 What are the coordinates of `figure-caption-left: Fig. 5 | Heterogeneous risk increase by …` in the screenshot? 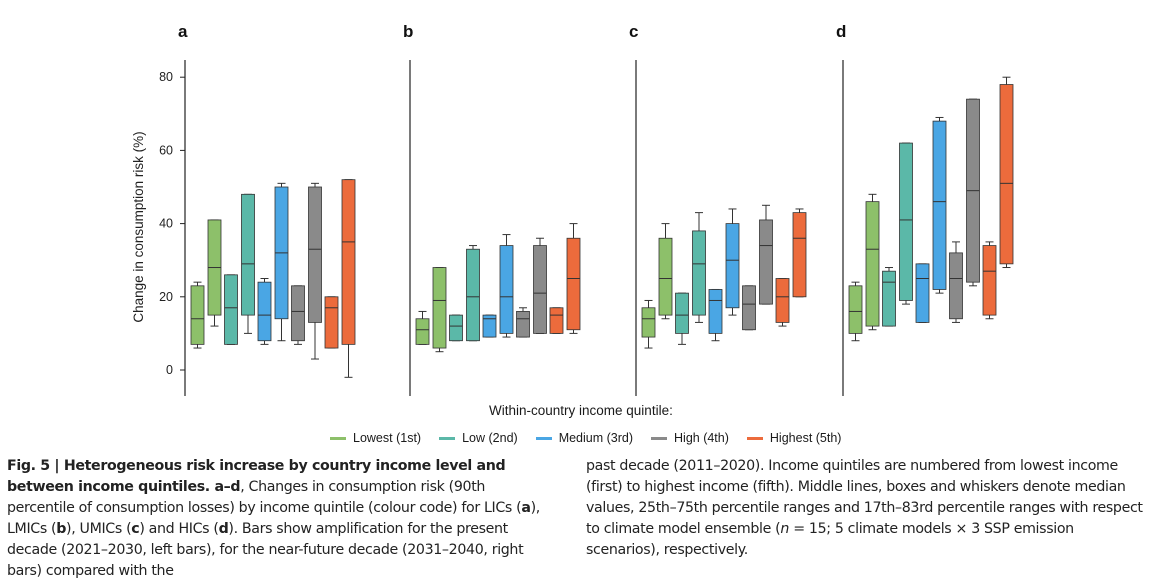 It's located at (277, 519).